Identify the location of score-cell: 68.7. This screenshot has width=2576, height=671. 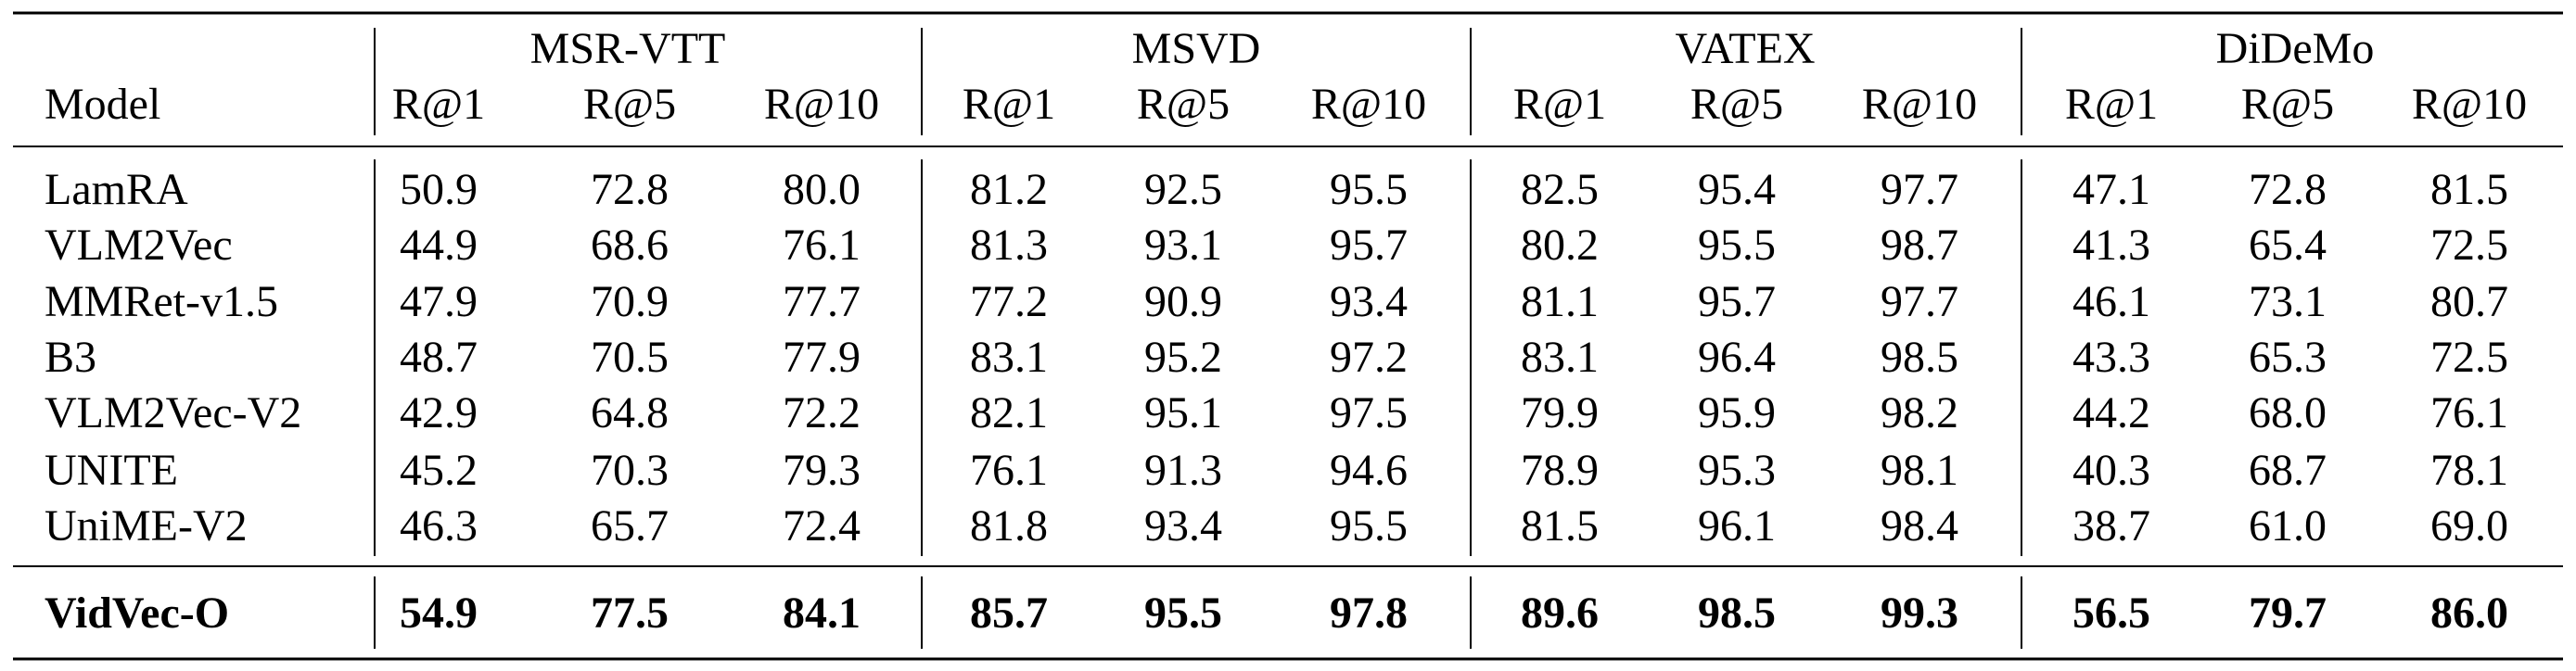
(2288, 470).